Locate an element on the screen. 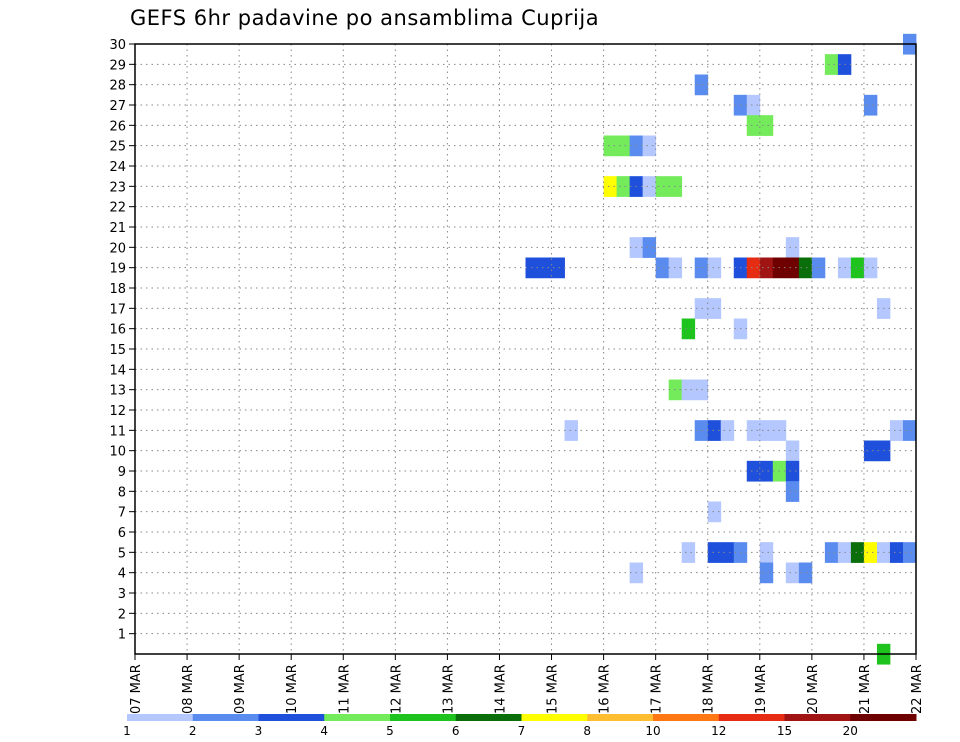 This screenshot has width=960, height=742. y-tick-label: 8 is located at coordinates (122, 492).